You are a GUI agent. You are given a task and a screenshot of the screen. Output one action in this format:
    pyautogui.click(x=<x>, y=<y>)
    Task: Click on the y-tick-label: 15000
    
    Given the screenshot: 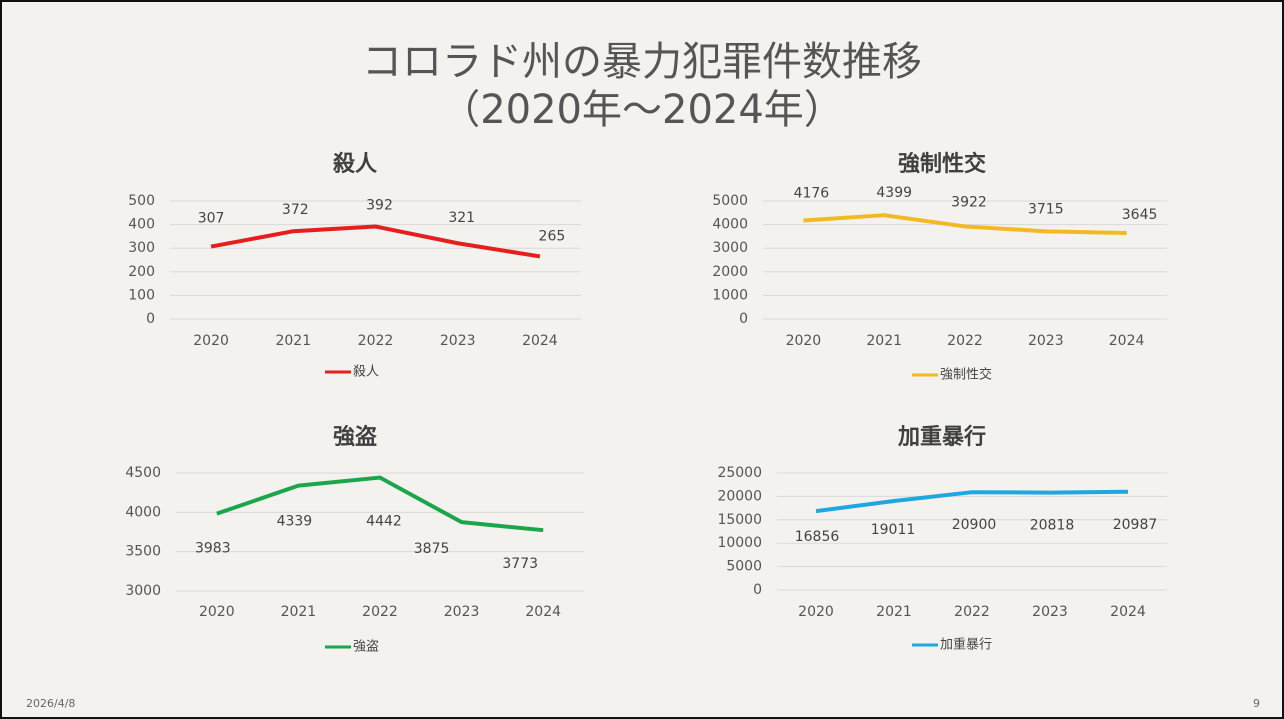 What is the action you would take?
    pyautogui.click(x=739, y=520)
    